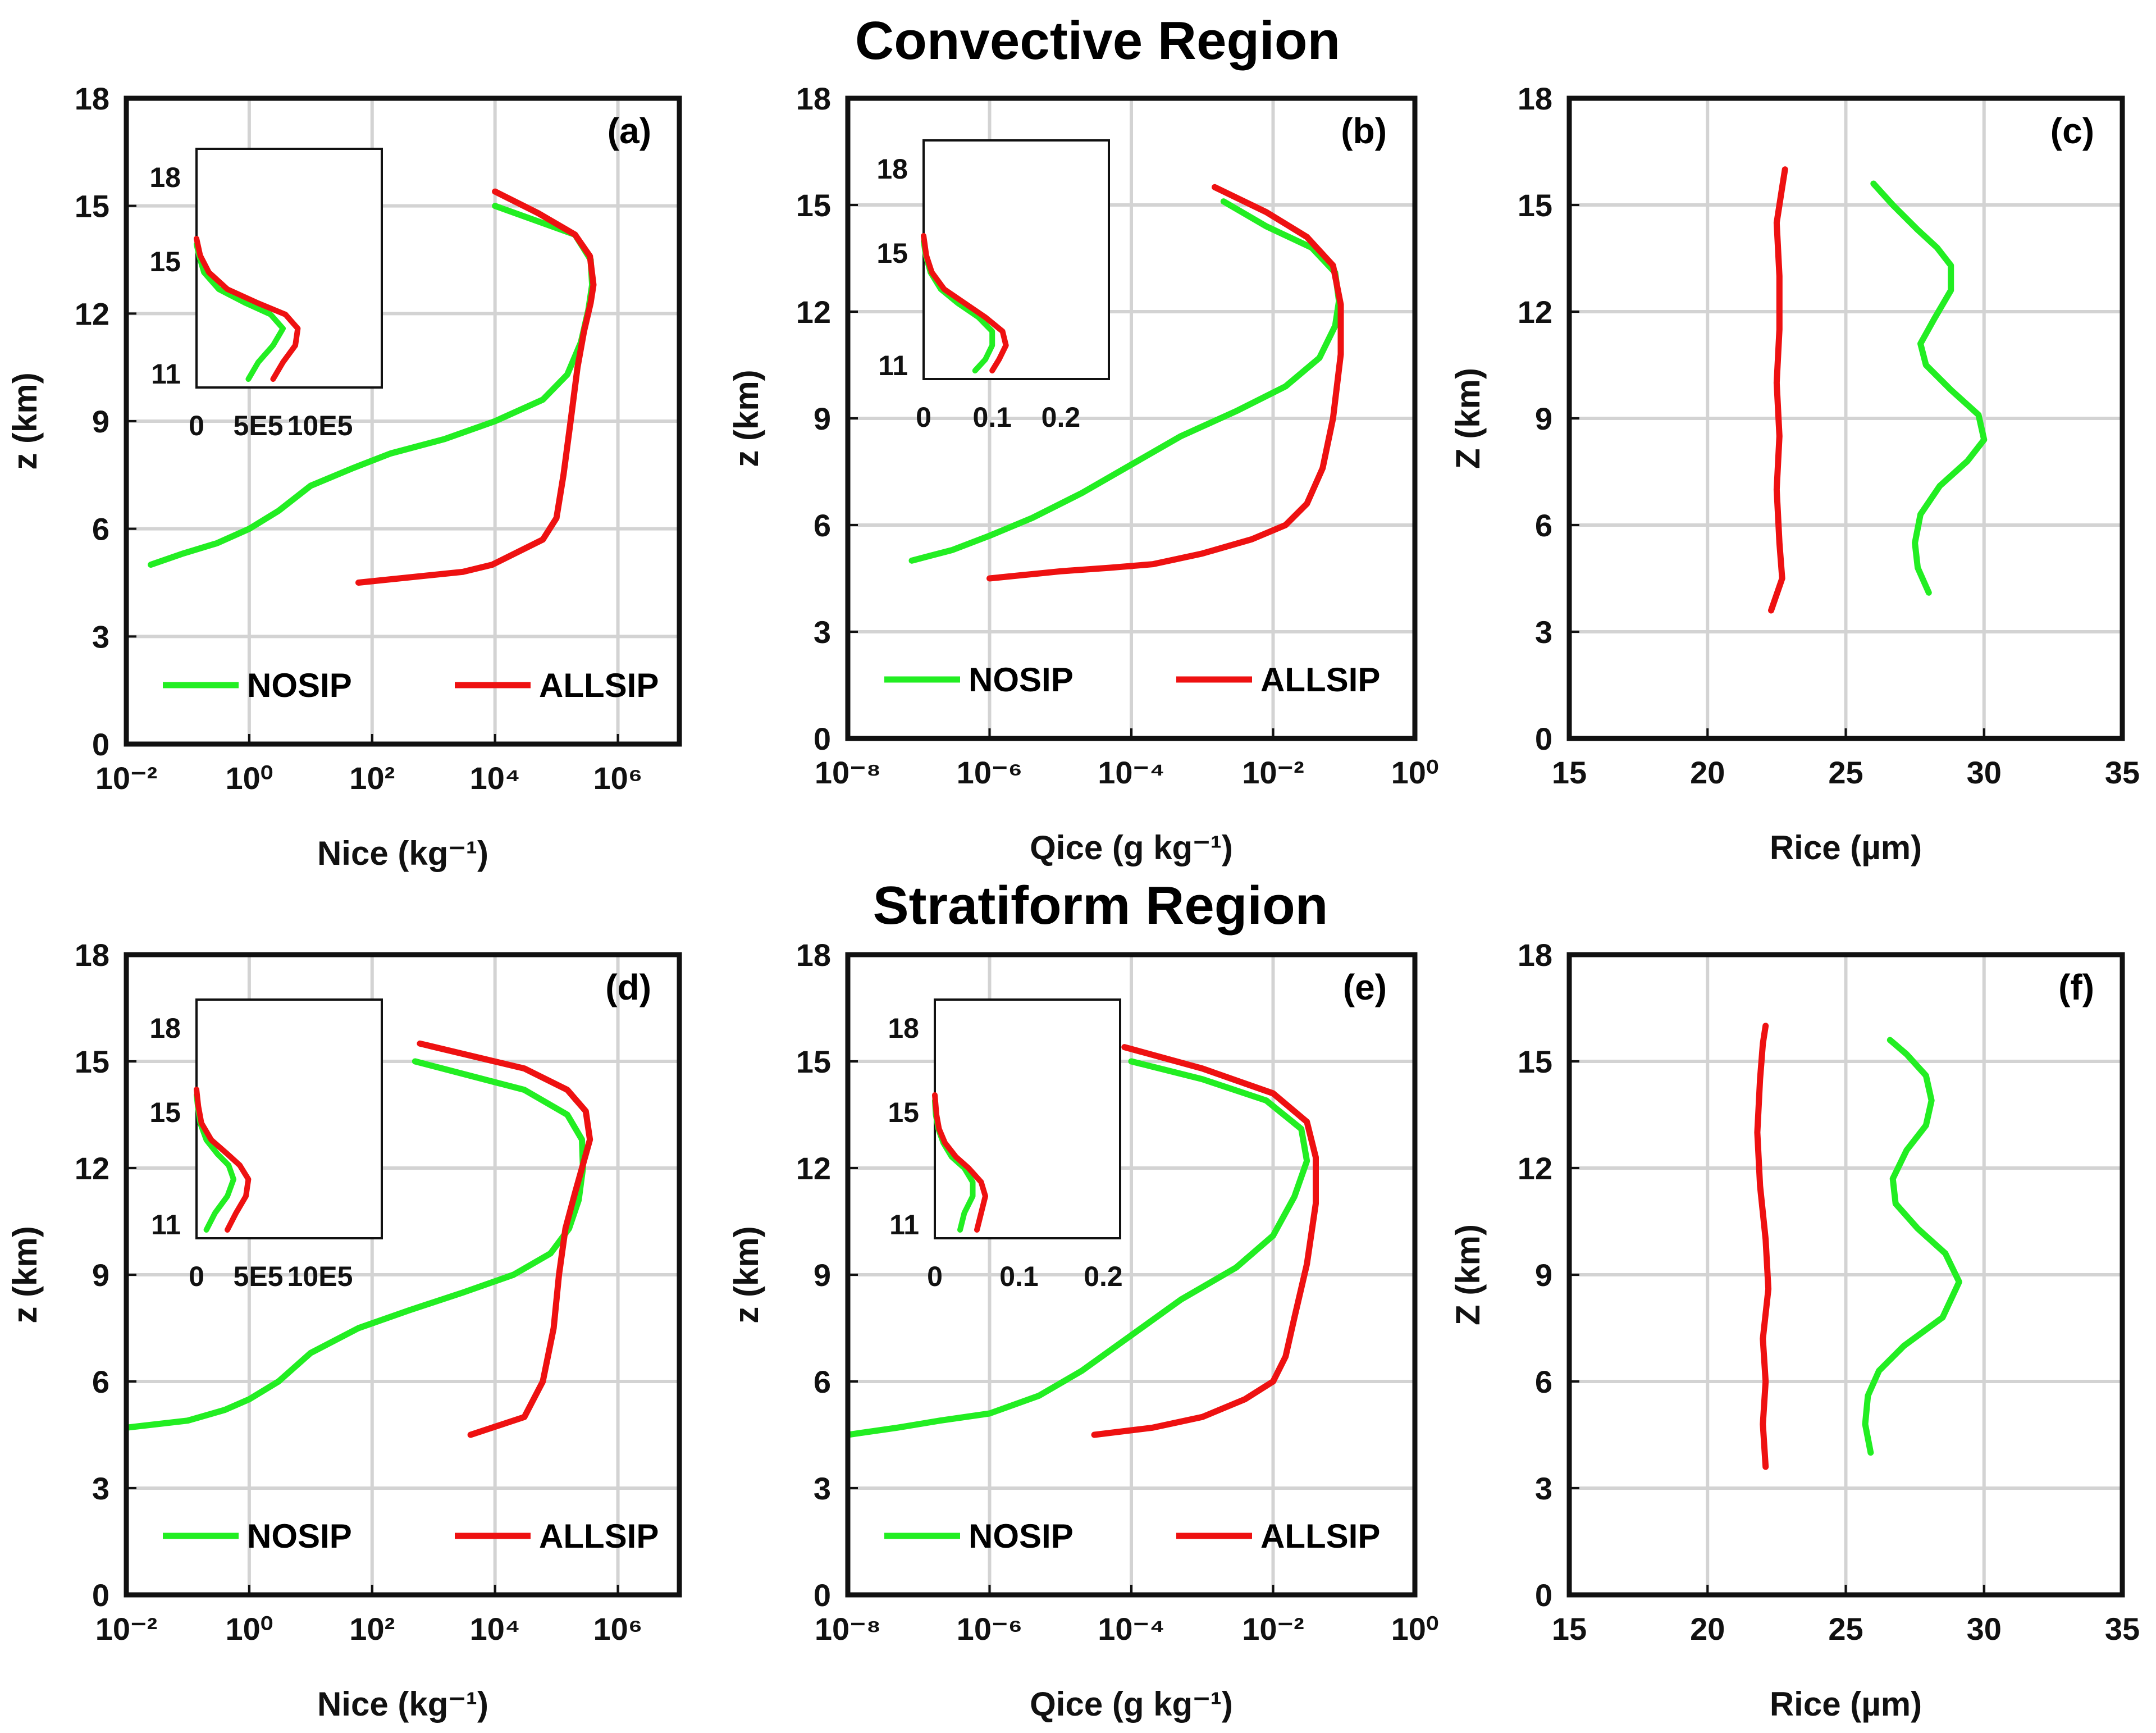 The height and width of the screenshot is (1733, 2156). Describe the element at coordinates (320, 1276) in the screenshot. I see `inset-x-tick-label: 10E5` at that location.